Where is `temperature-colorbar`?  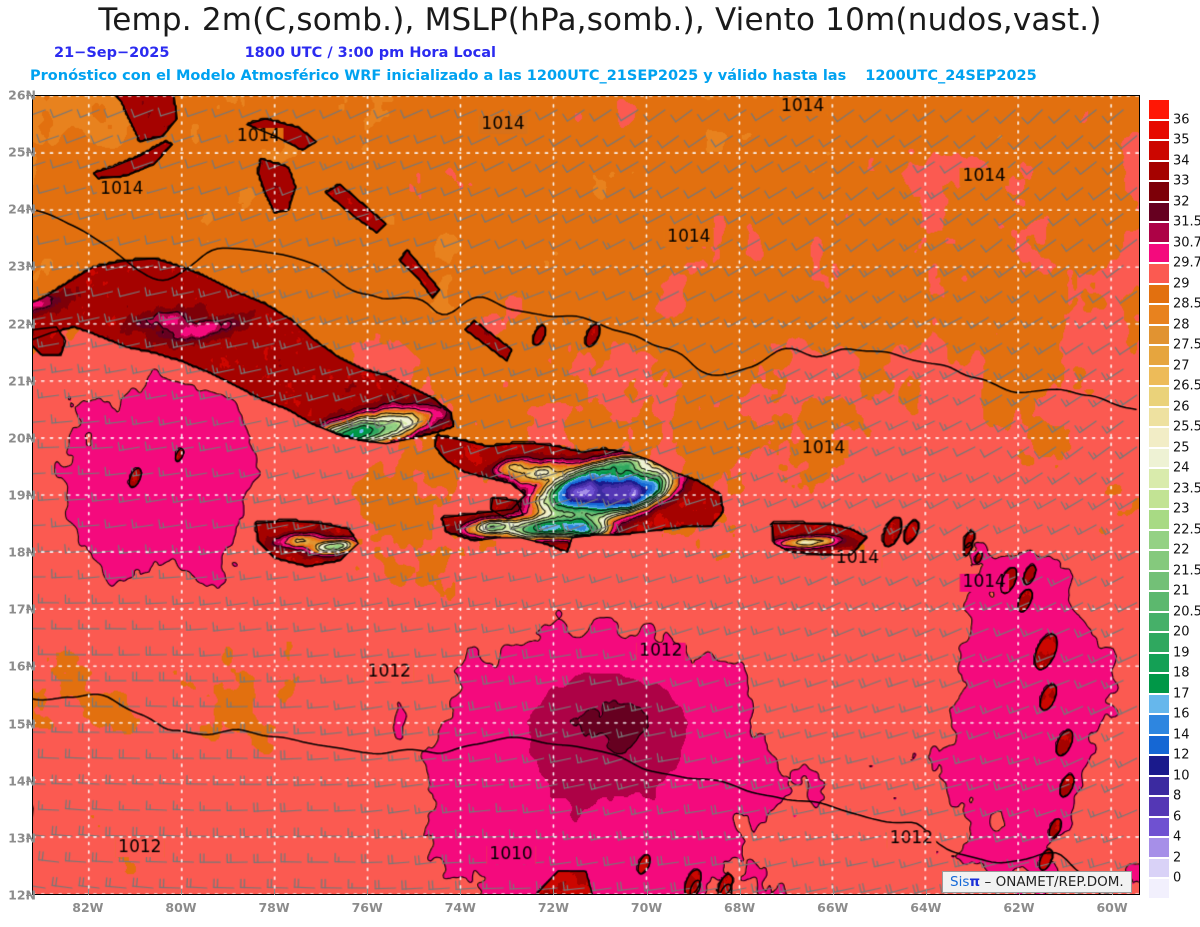
temperature-colorbar is located at coordinates (1159, 499).